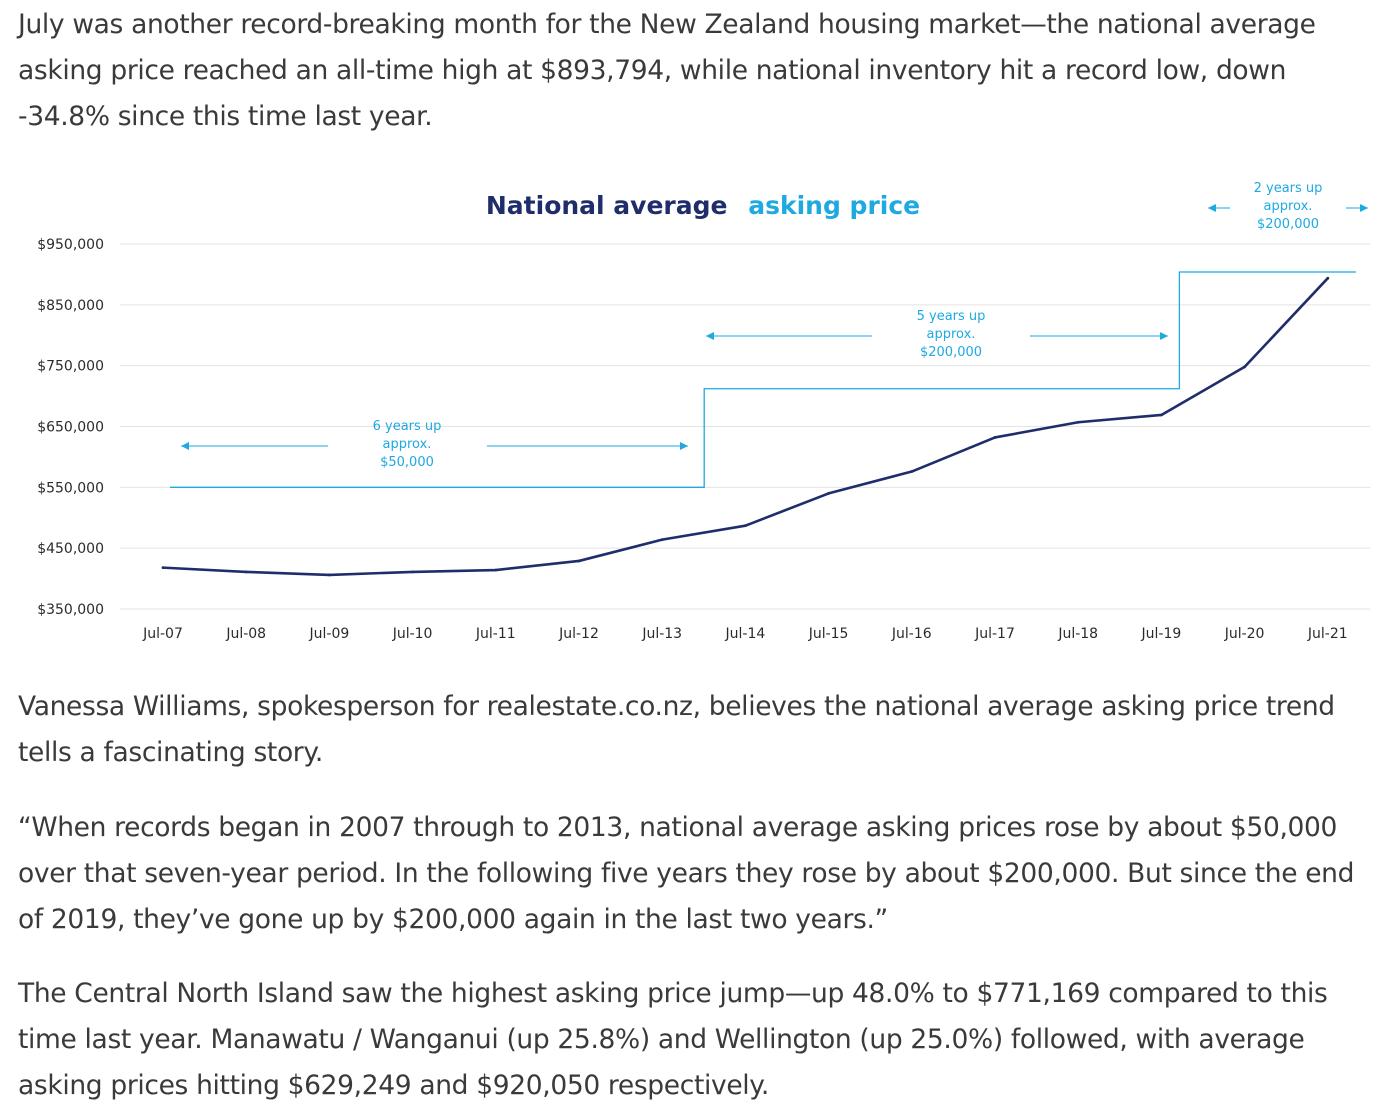 This screenshot has height=1111, width=1381. What do you see at coordinates (412, 634) in the screenshot?
I see `x-tick-label: Jul-10` at bounding box center [412, 634].